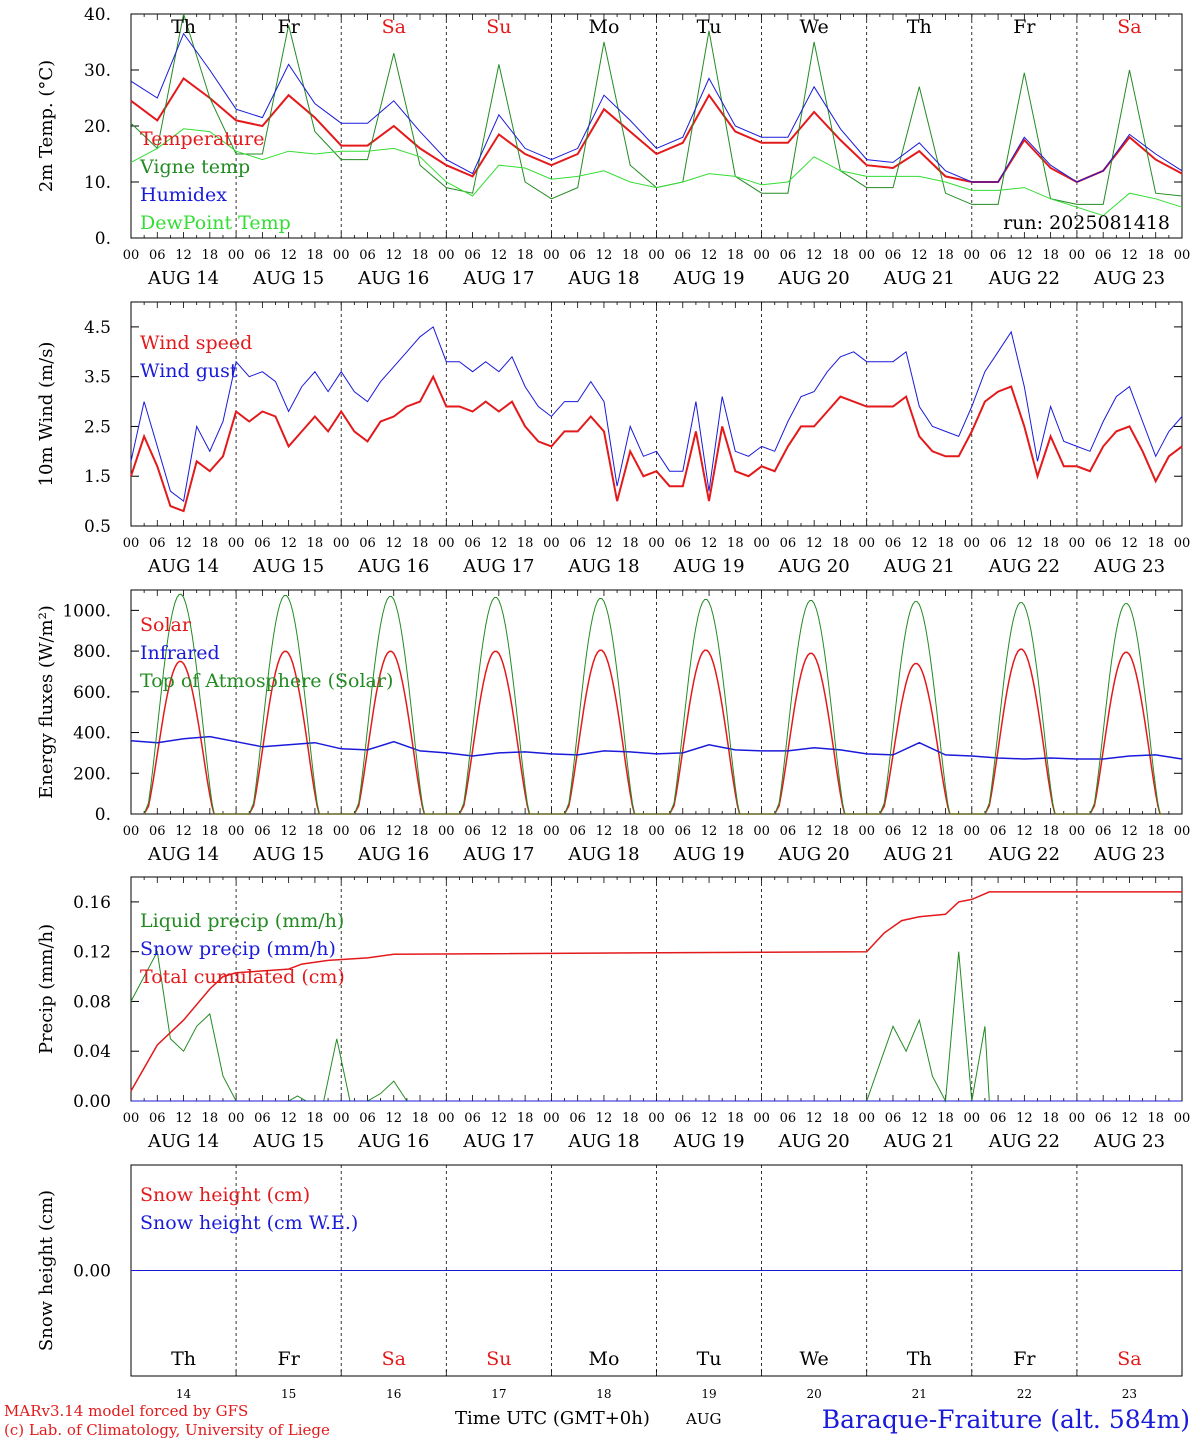  What do you see at coordinates (288, 278) in the screenshot?
I see `date-label: AUG 15` at bounding box center [288, 278].